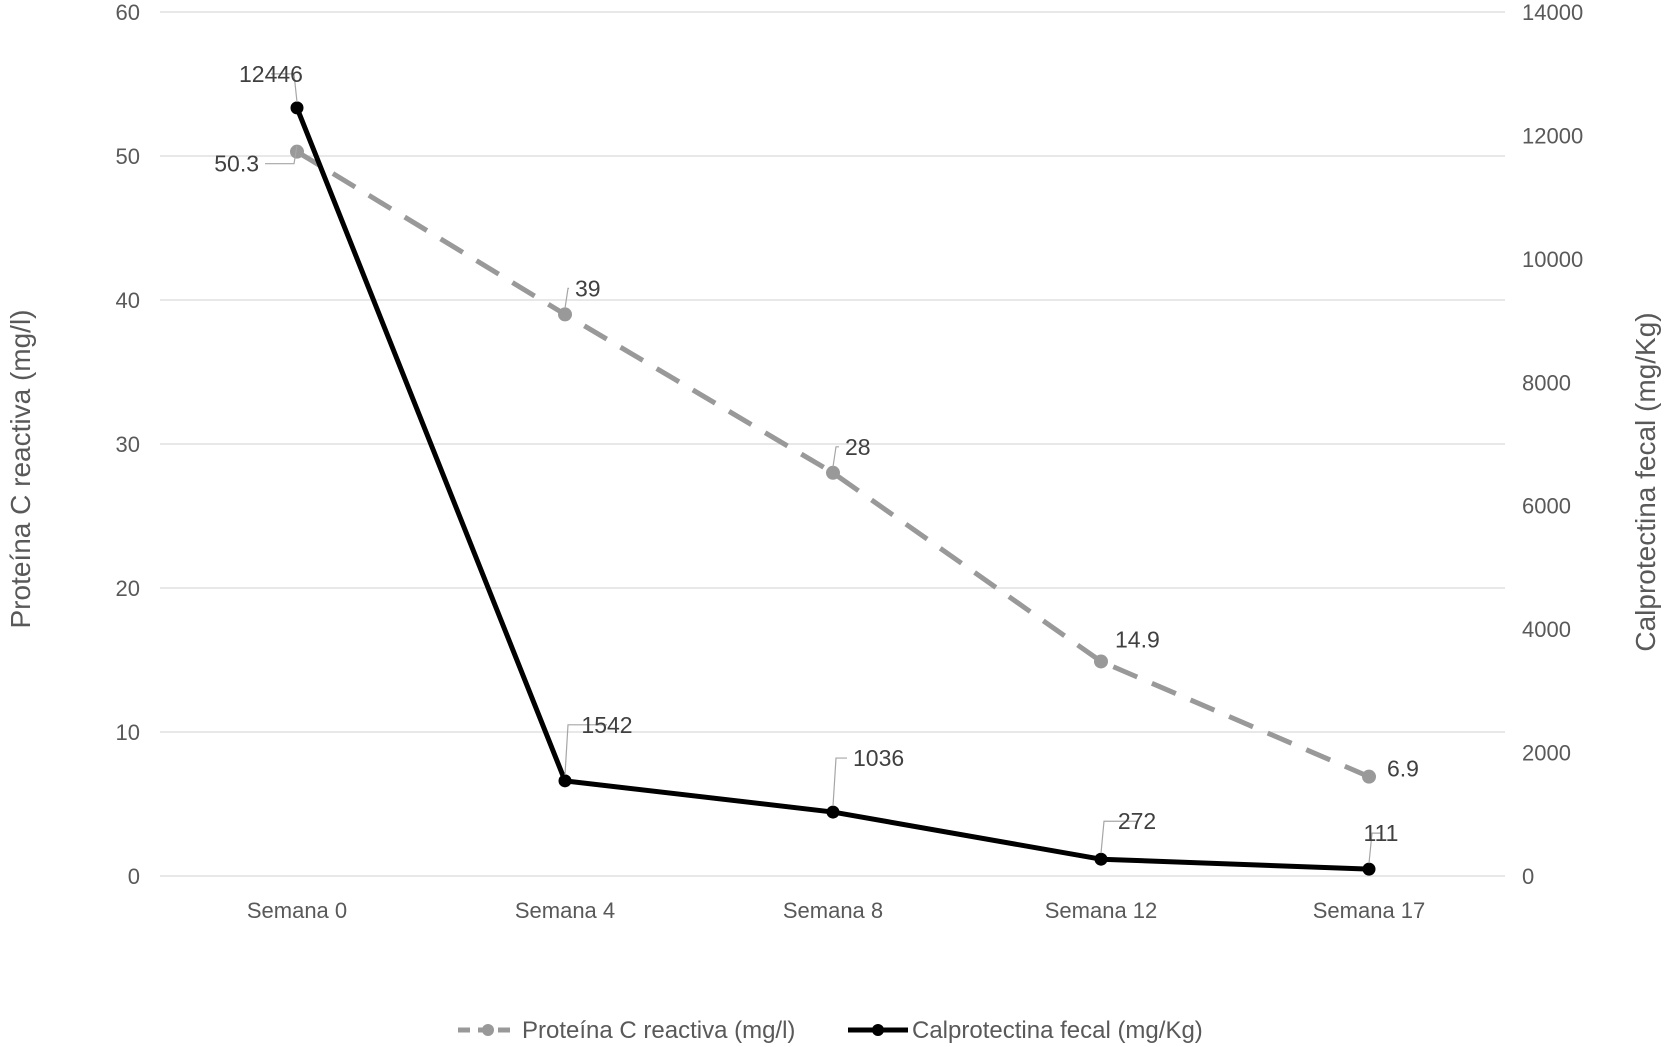  I want to click on right-tick-label: 0, so click(1528, 876).